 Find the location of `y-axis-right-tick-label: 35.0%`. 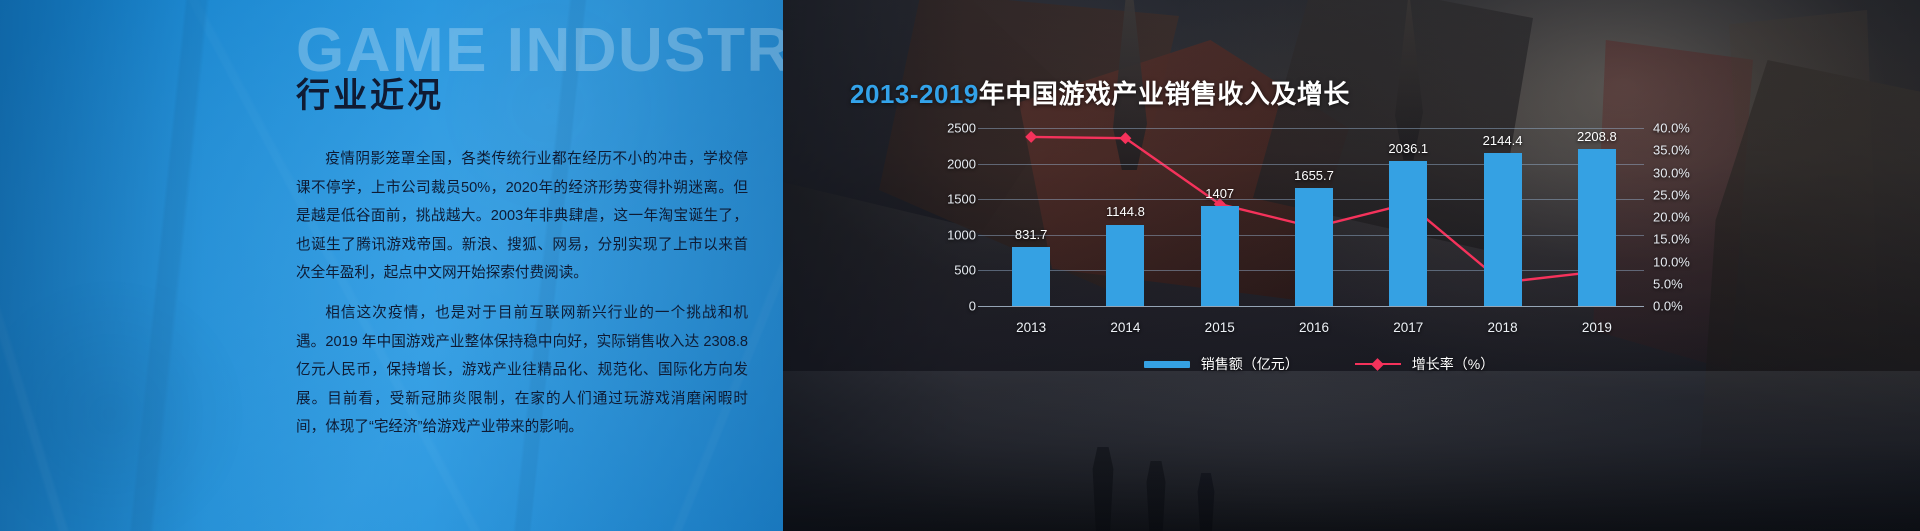

y-axis-right-tick-label: 35.0% is located at coordinates (1671, 150).